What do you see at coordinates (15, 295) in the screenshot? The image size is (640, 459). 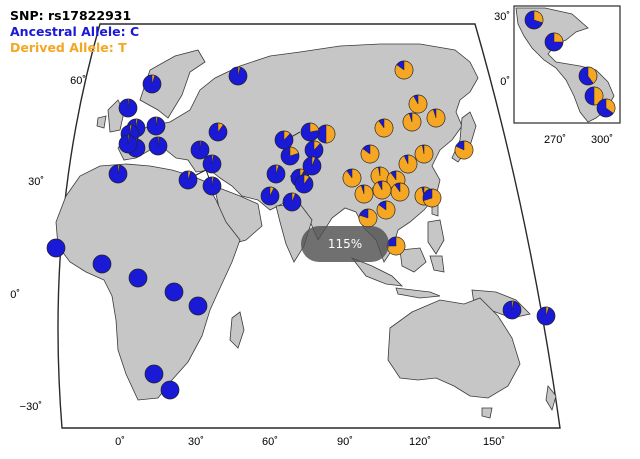 I see `lat-label-0: 0˚` at bounding box center [15, 295].